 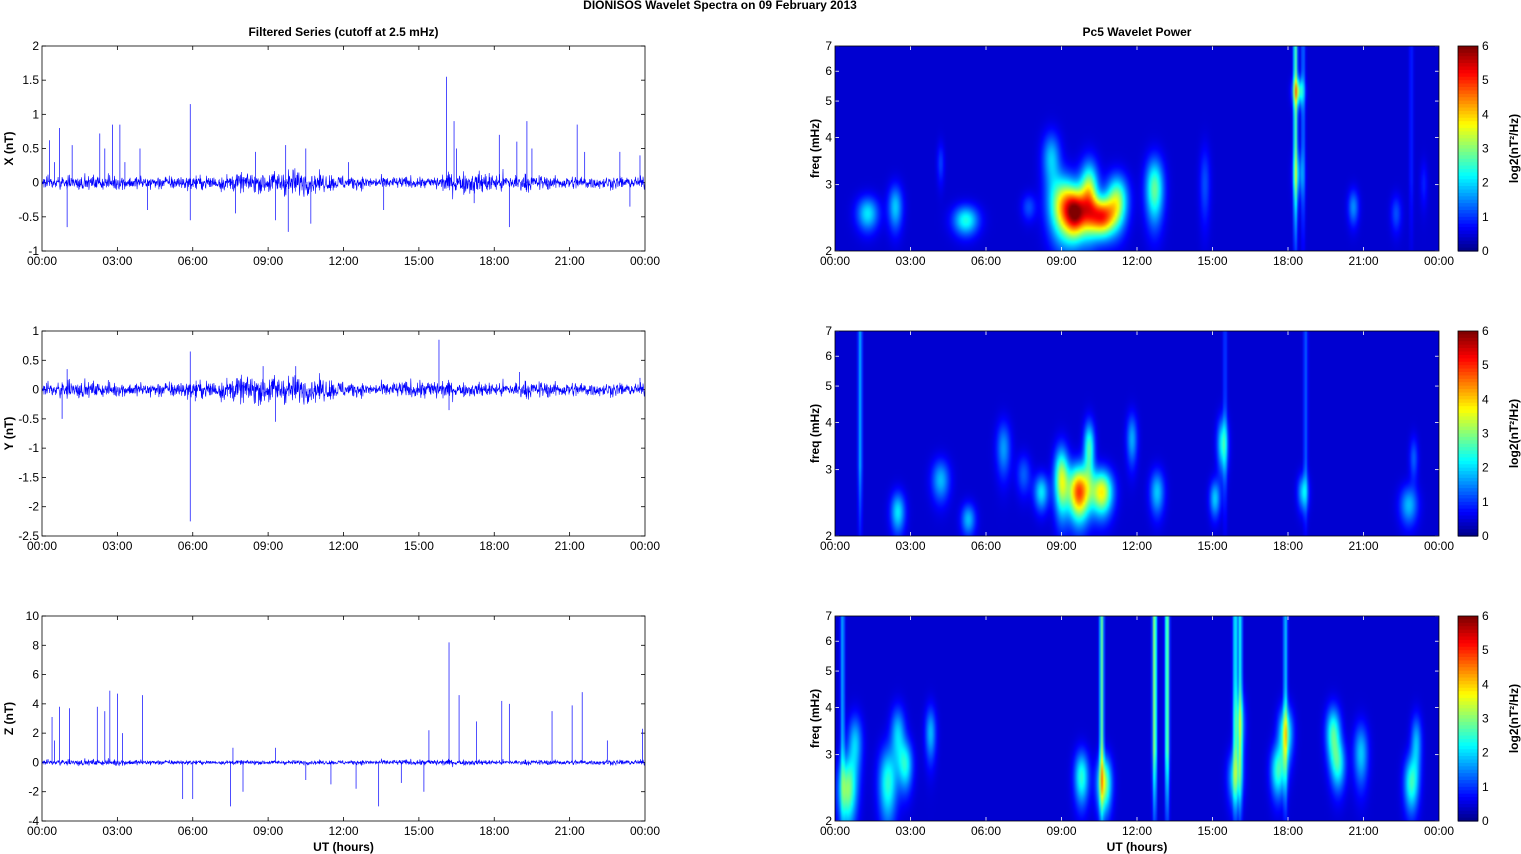 I want to click on y-tick-label: -1, so click(x=33, y=448).